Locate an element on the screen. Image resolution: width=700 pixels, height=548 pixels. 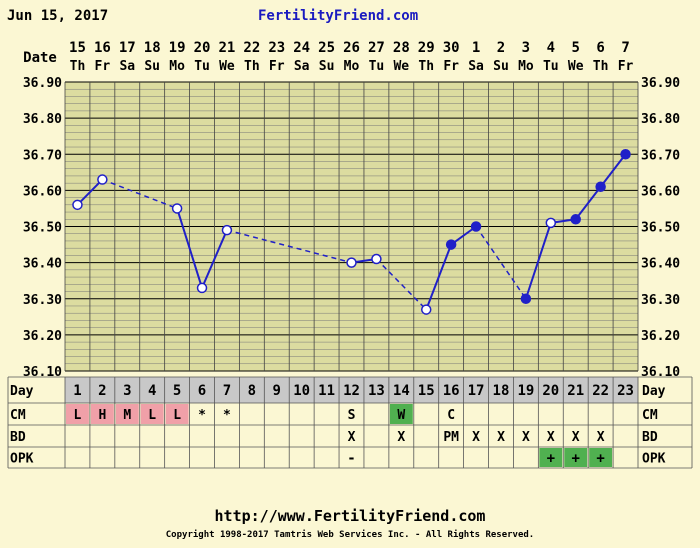
cm-value: C is located at coordinates (451, 415).